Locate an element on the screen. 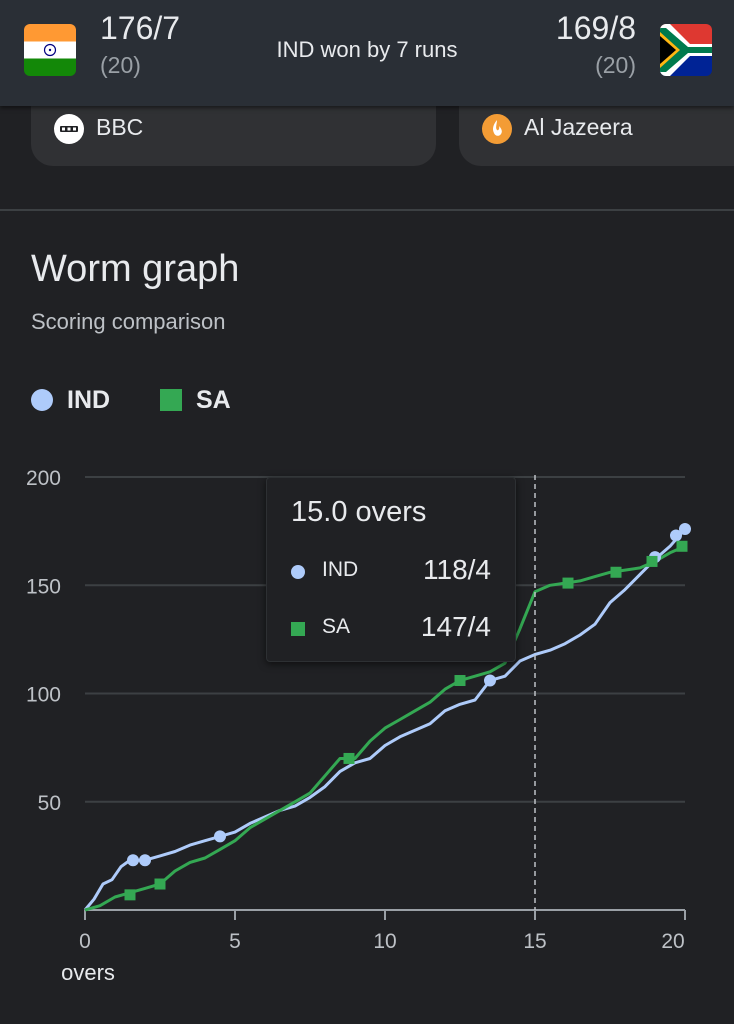  legend-item-ind: IND is located at coordinates (70, 400).